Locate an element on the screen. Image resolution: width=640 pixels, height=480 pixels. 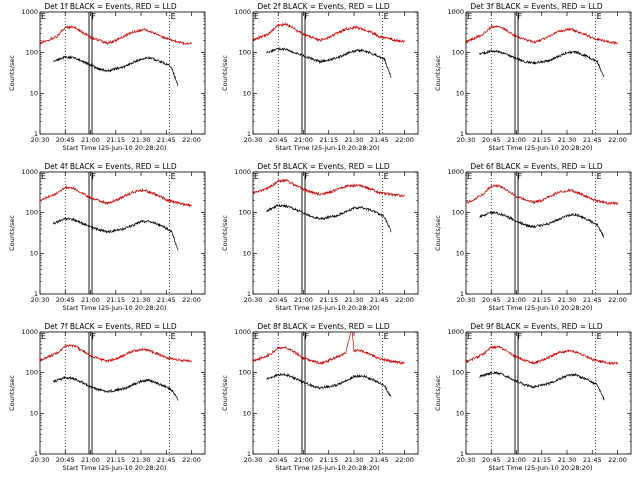
chart-title: Det 9f BLACK = Events, RED = LLD is located at coordinates (536, 326).